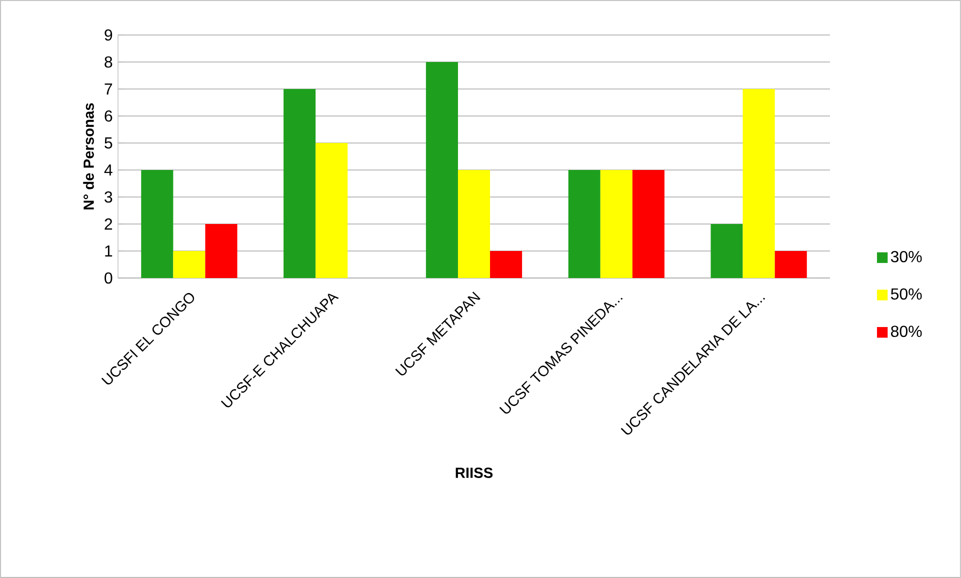 The width and height of the screenshot is (961, 578). I want to click on y-tick-label: 4, so click(108, 170).